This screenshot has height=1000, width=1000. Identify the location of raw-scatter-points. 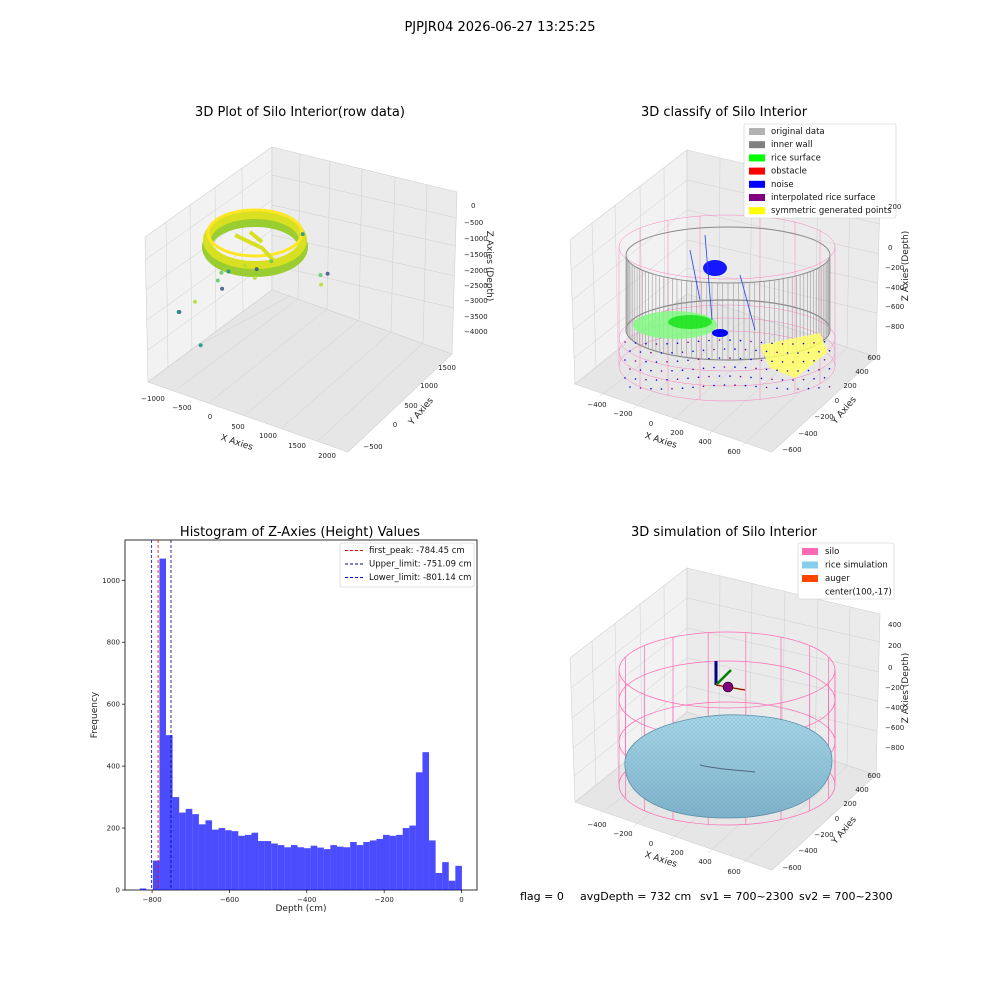
(253, 290).